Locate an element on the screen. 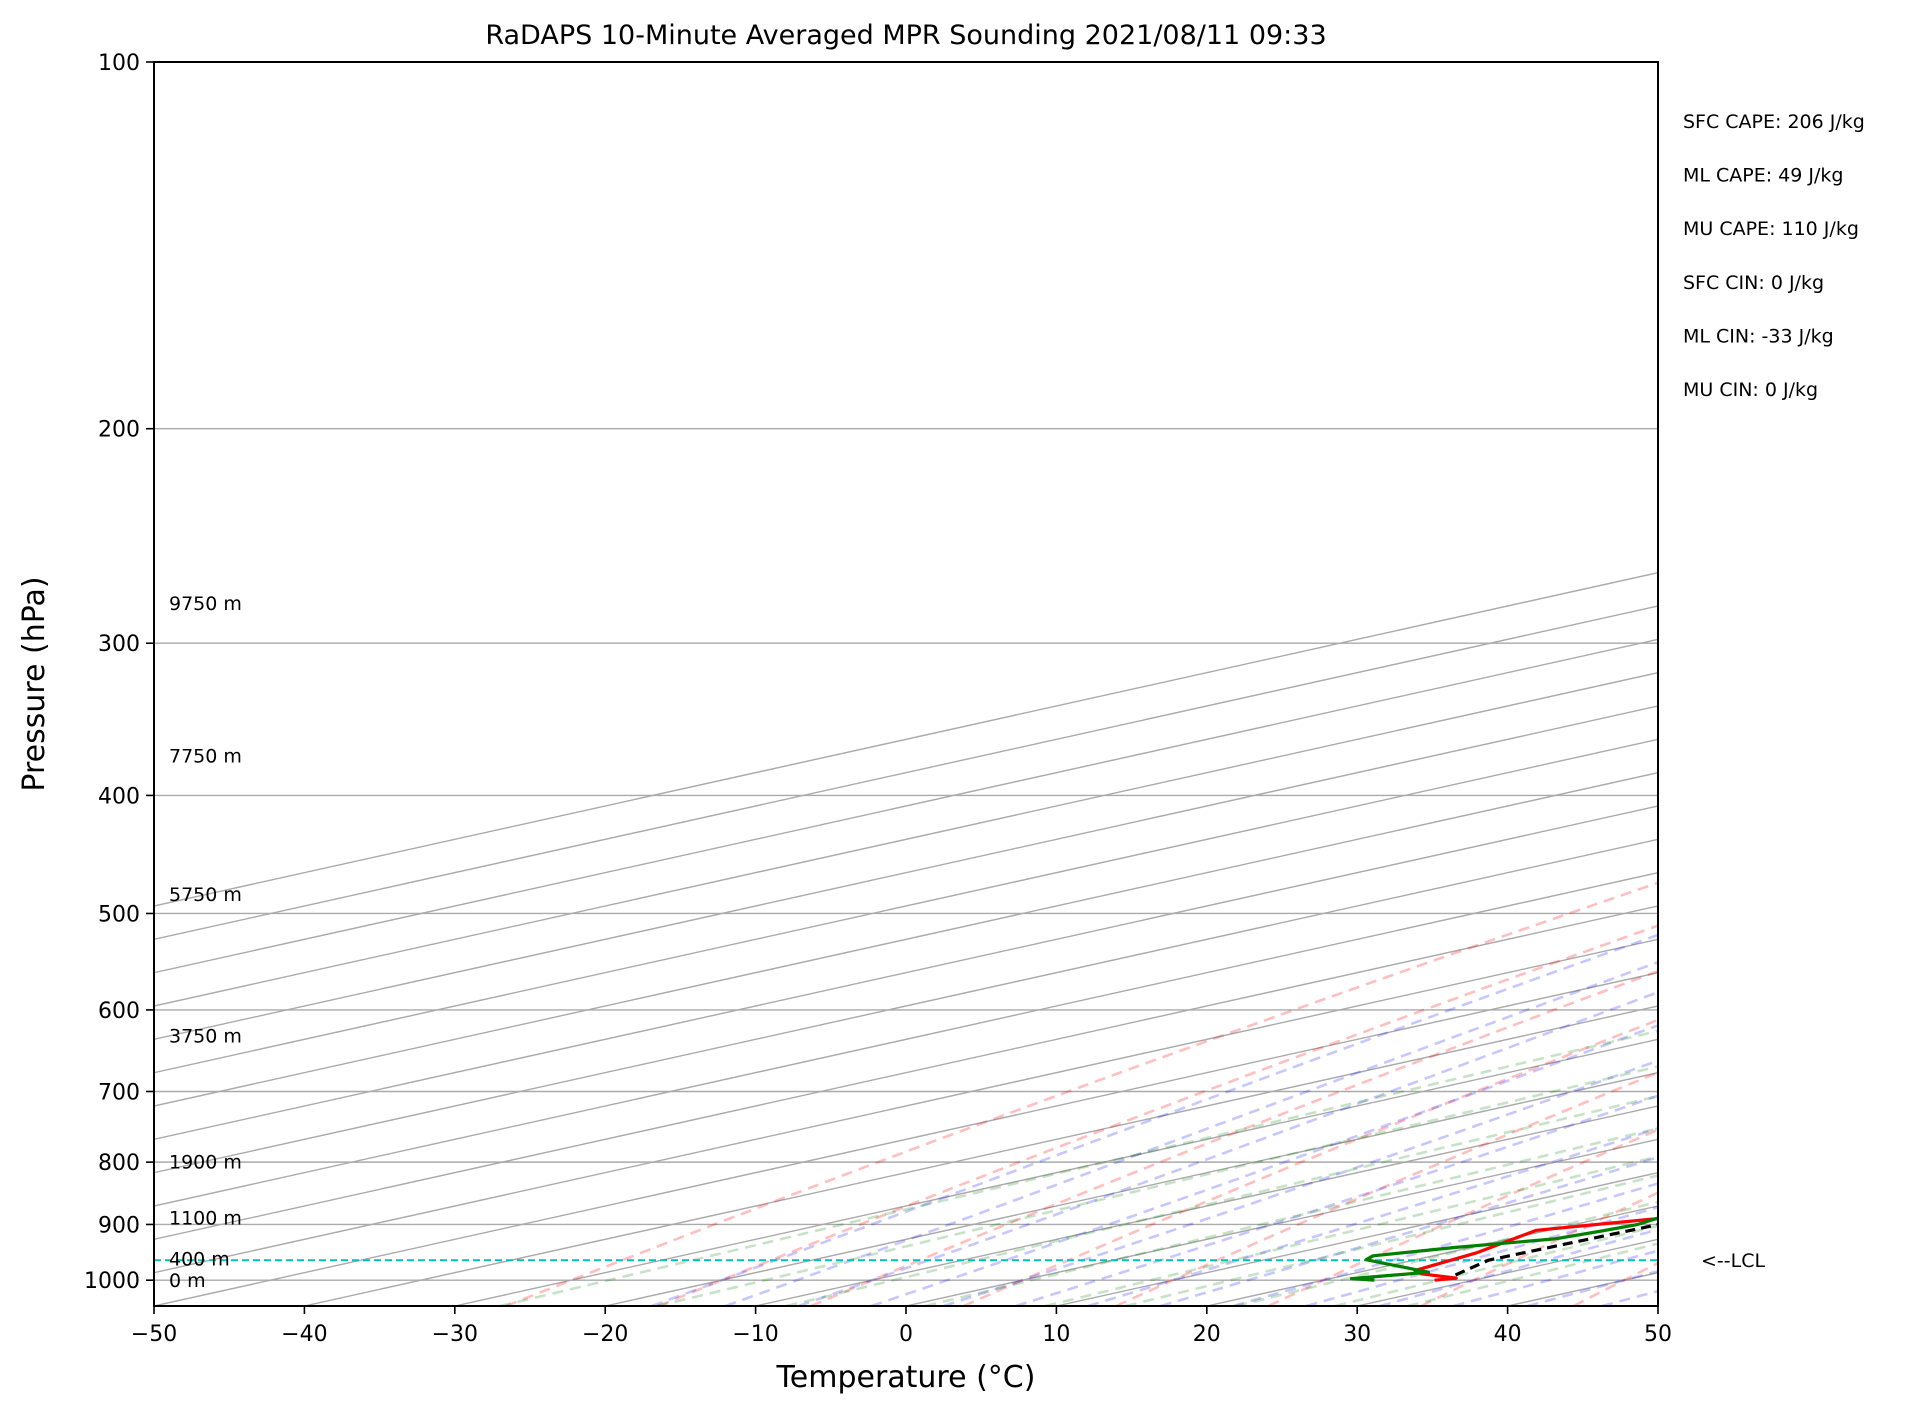 Image resolution: width=1911 pixels, height=1410 pixels. y-tick-label: 200 is located at coordinates (119, 430).